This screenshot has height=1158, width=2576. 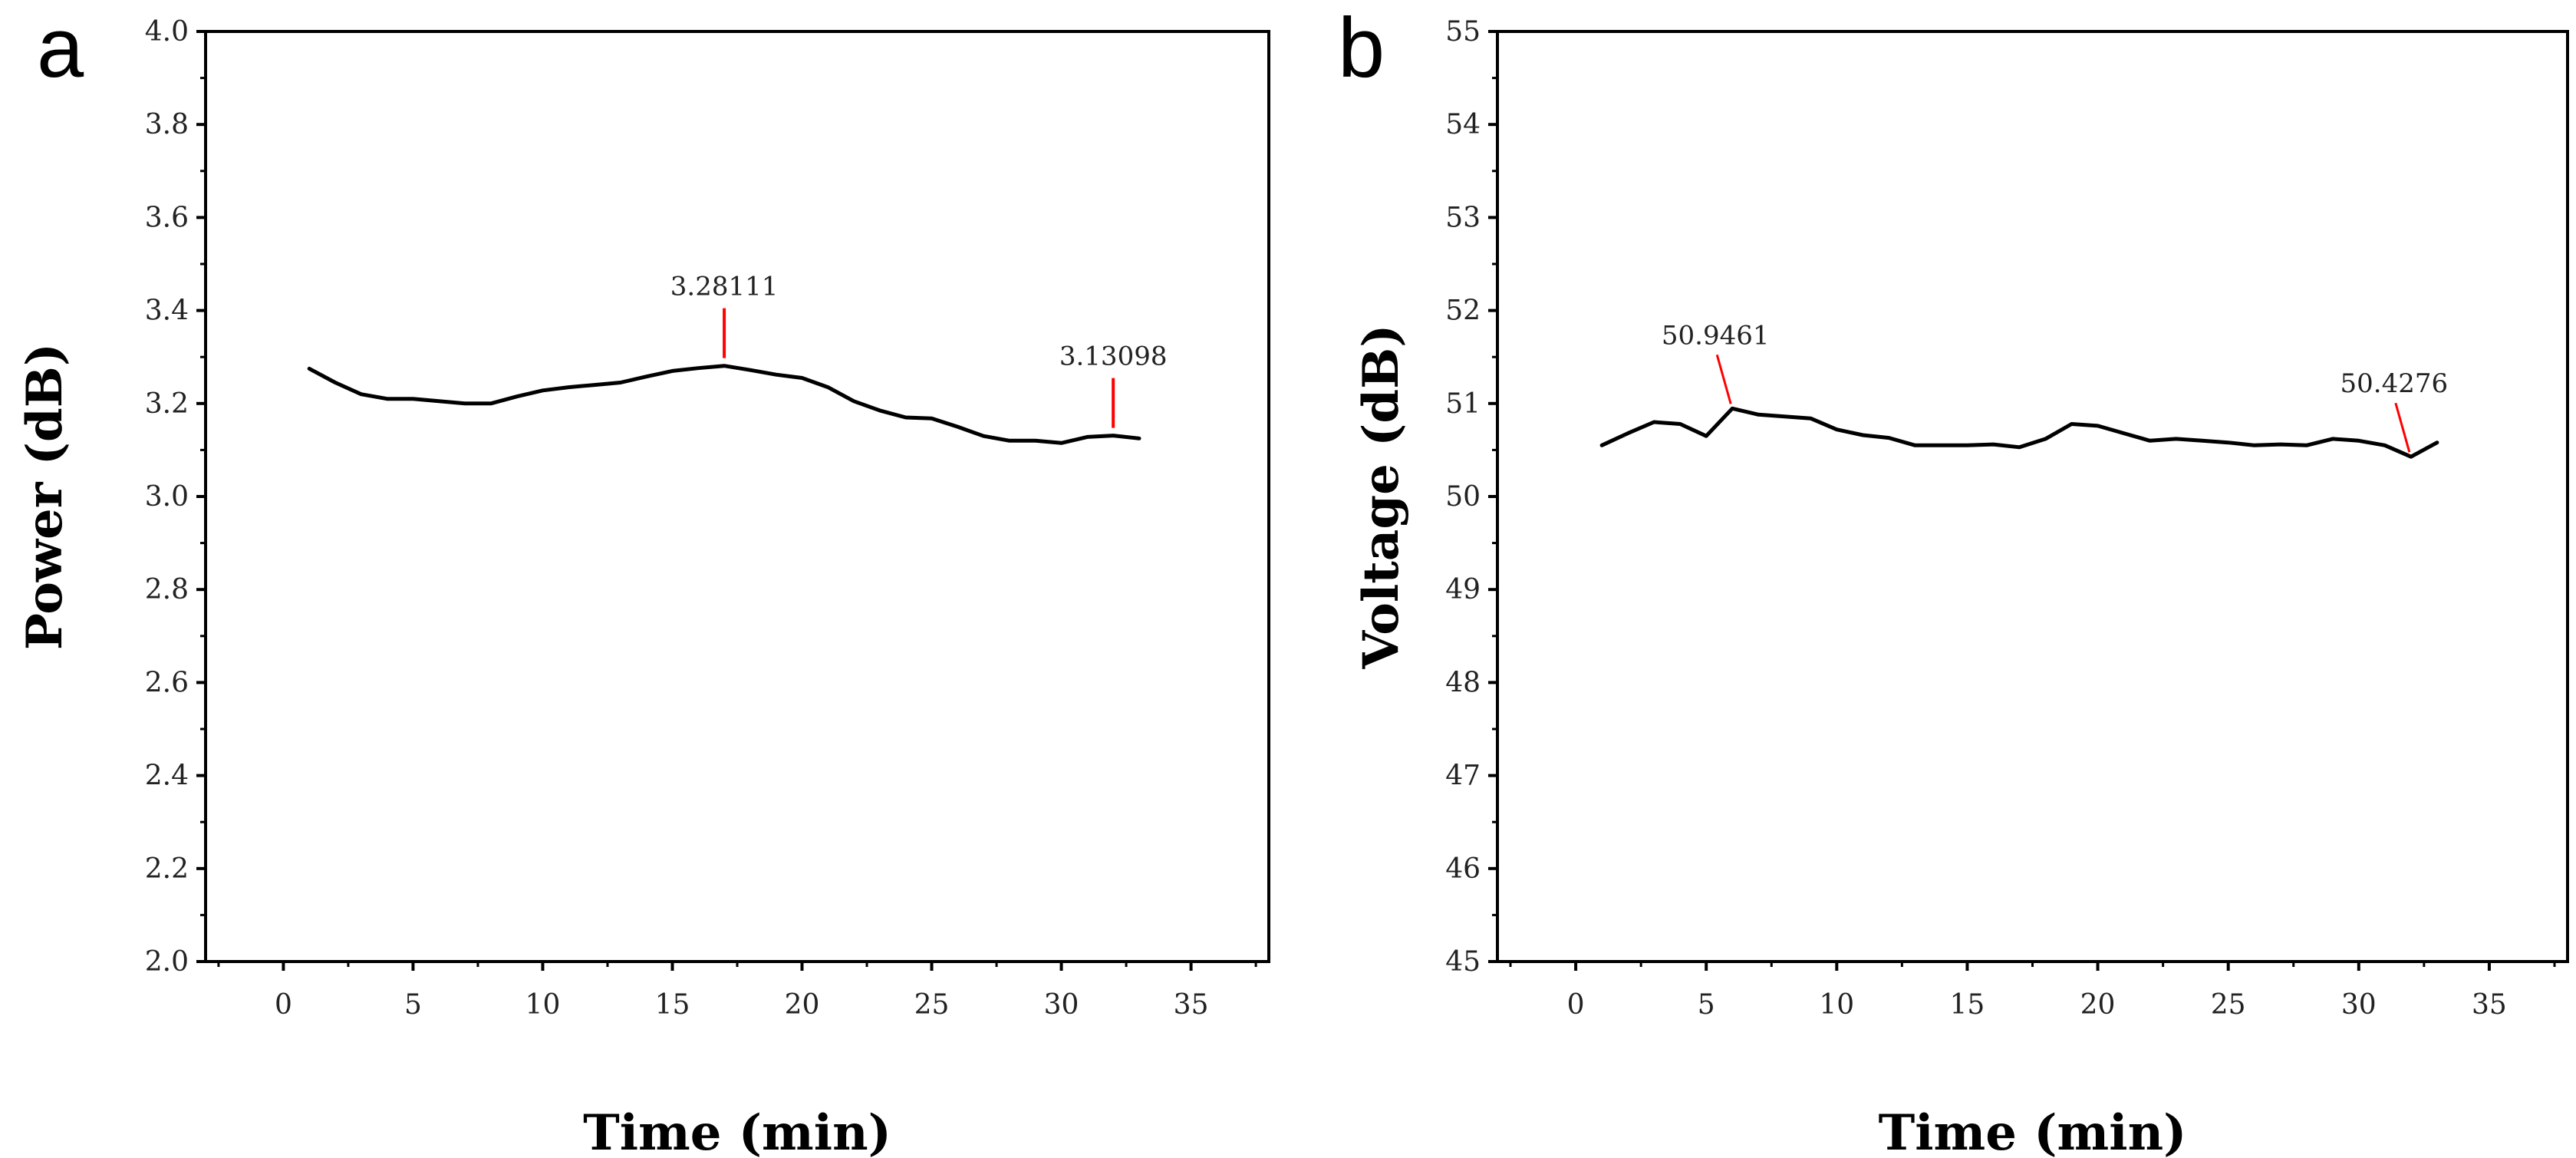 I want to click on y-axis-title: Voltage (dB), so click(x=1381, y=497).